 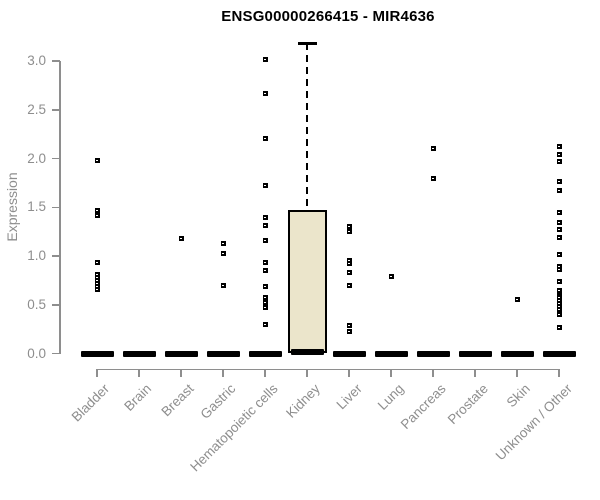 What do you see at coordinates (423, 406) in the screenshot?
I see `x-tick-label: Pancreas` at bounding box center [423, 406].